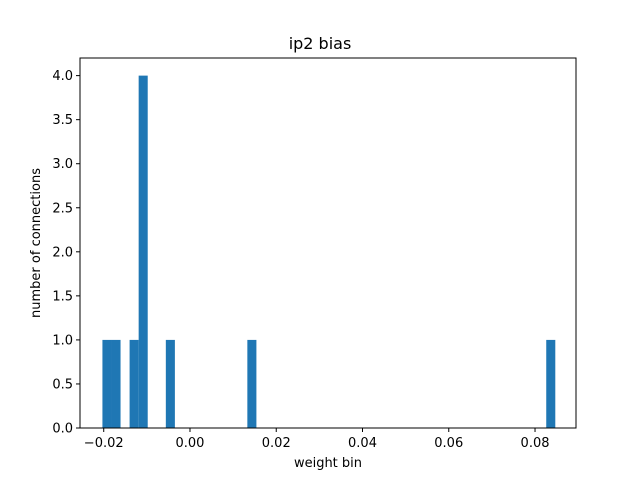  I want to click on chart-title: ip2 bias, so click(320, 43).